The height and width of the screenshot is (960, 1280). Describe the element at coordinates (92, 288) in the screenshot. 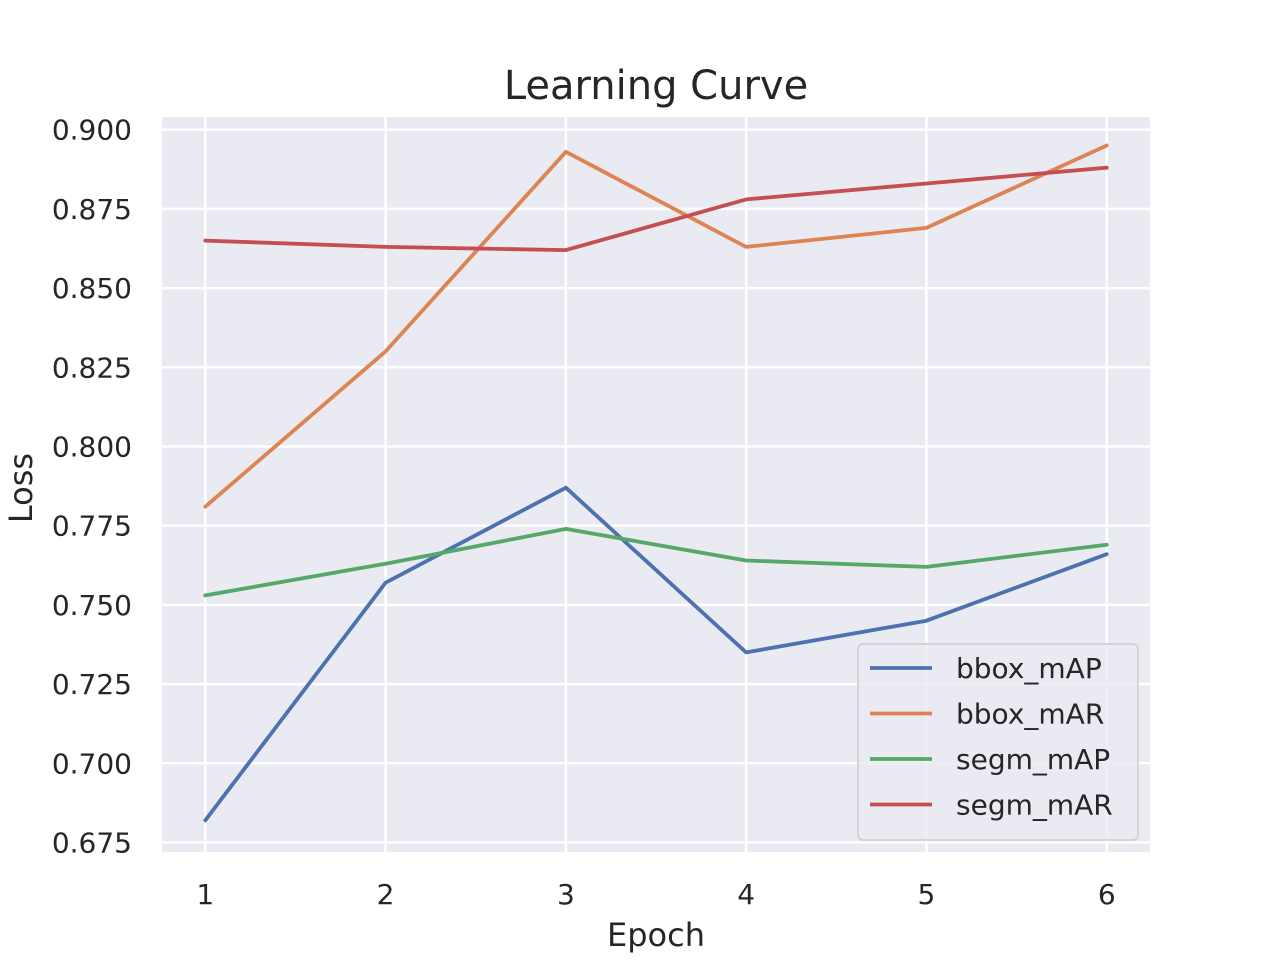

I see `y-tick-label: 0.850` at that location.